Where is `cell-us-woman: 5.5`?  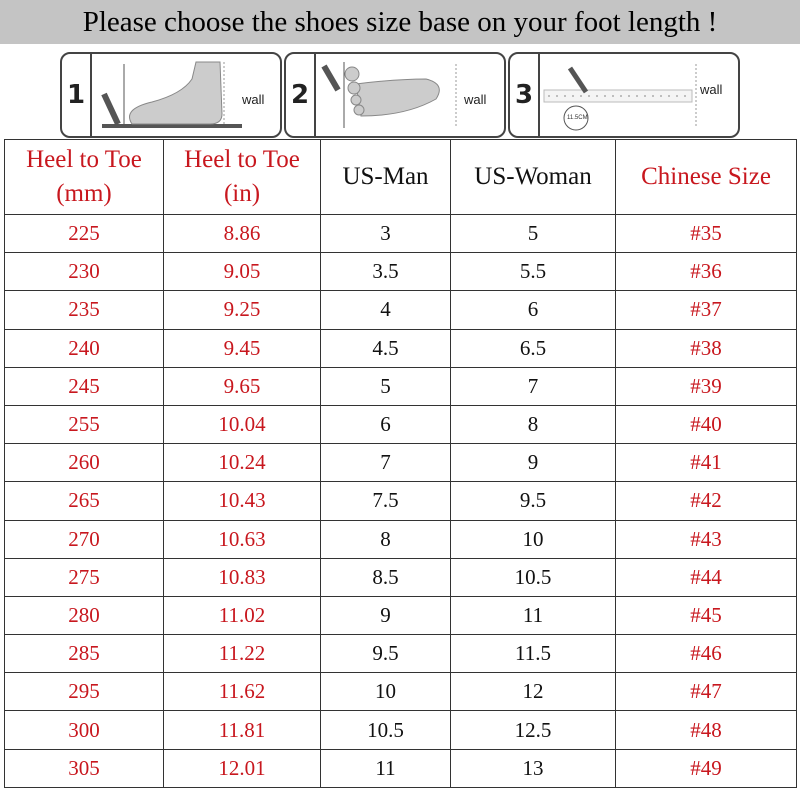 cell-us-woman: 5.5 is located at coordinates (533, 272).